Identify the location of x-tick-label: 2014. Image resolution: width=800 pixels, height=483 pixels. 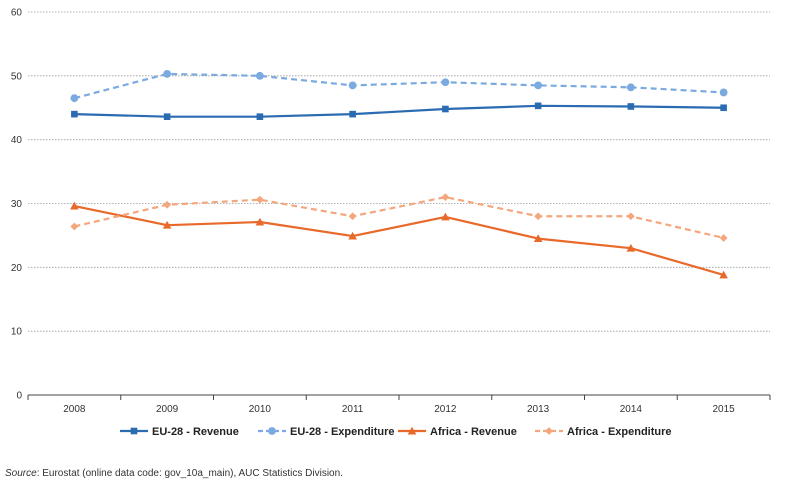
(631, 409).